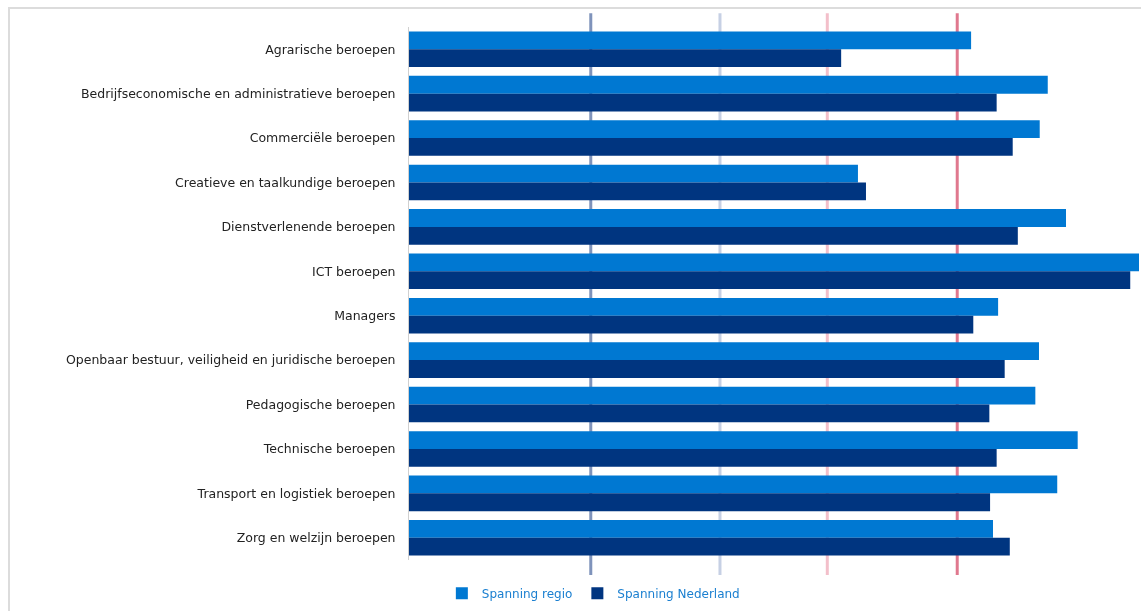 This screenshot has width=1141, height=611. I want to click on y-tick-label: Openbaar bestuur, veiligheid en juridische beroepen, so click(230, 360).